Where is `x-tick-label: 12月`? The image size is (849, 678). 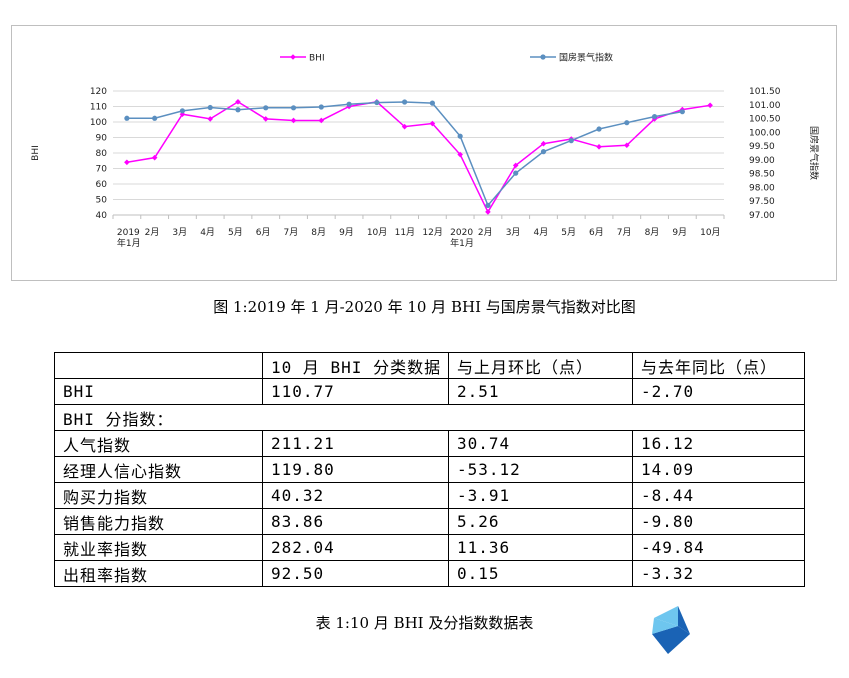
x-tick-label: 12月 is located at coordinates (432, 232).